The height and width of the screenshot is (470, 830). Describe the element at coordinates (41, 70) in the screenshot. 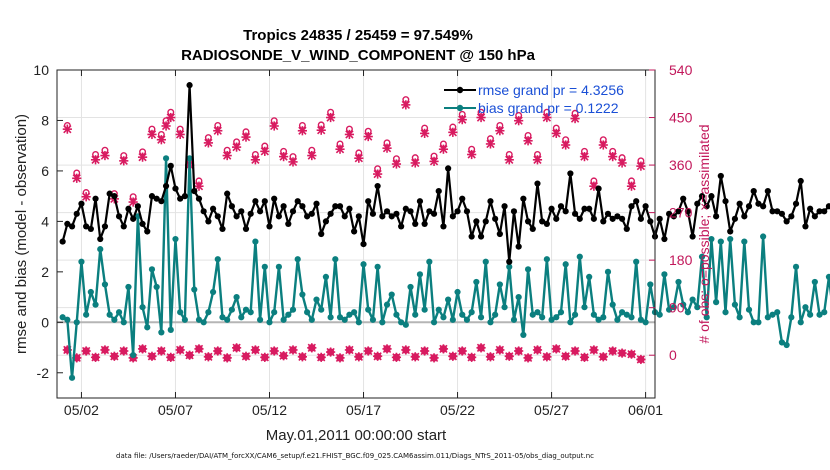

I see `y-tick-label-6: 10` at that location.